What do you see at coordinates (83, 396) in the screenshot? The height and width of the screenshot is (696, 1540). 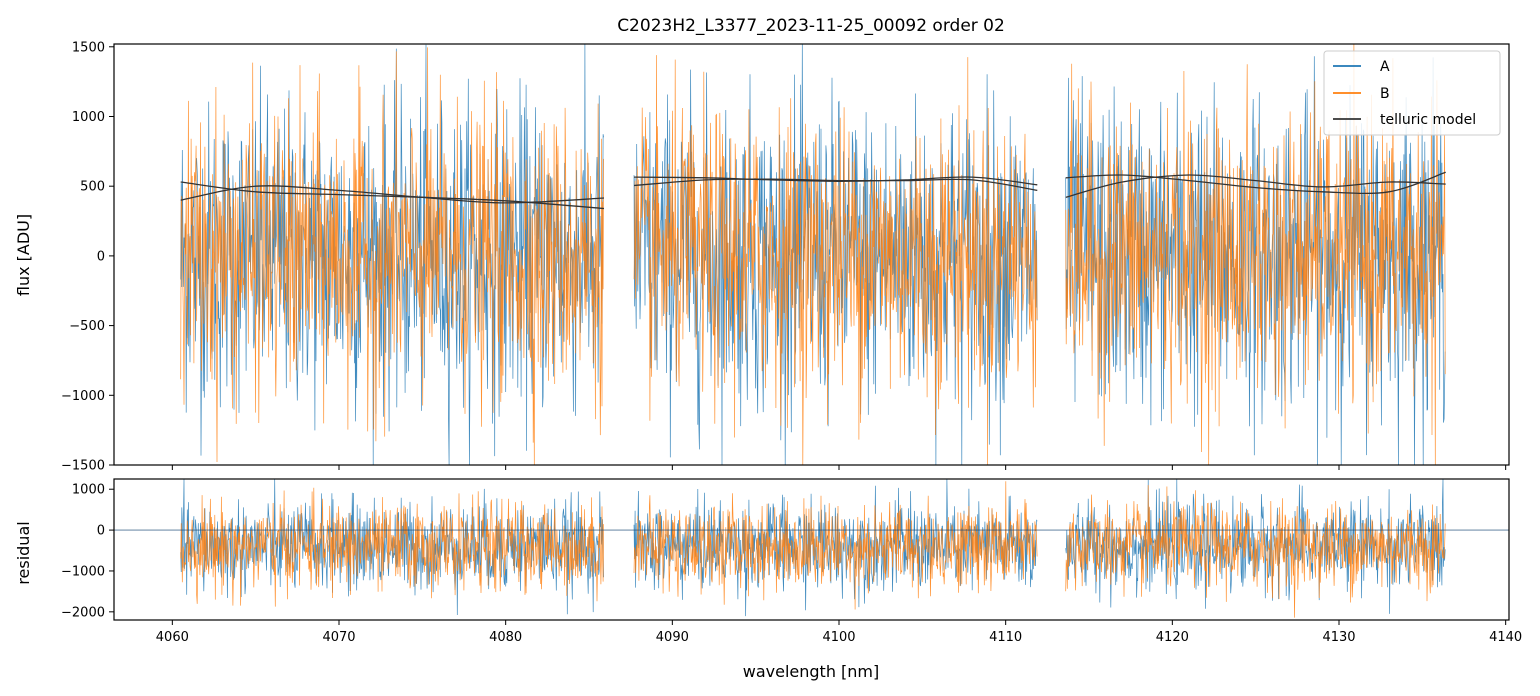 I see `flux-y-tick-label: −1000` at bounding box center [83, 396].